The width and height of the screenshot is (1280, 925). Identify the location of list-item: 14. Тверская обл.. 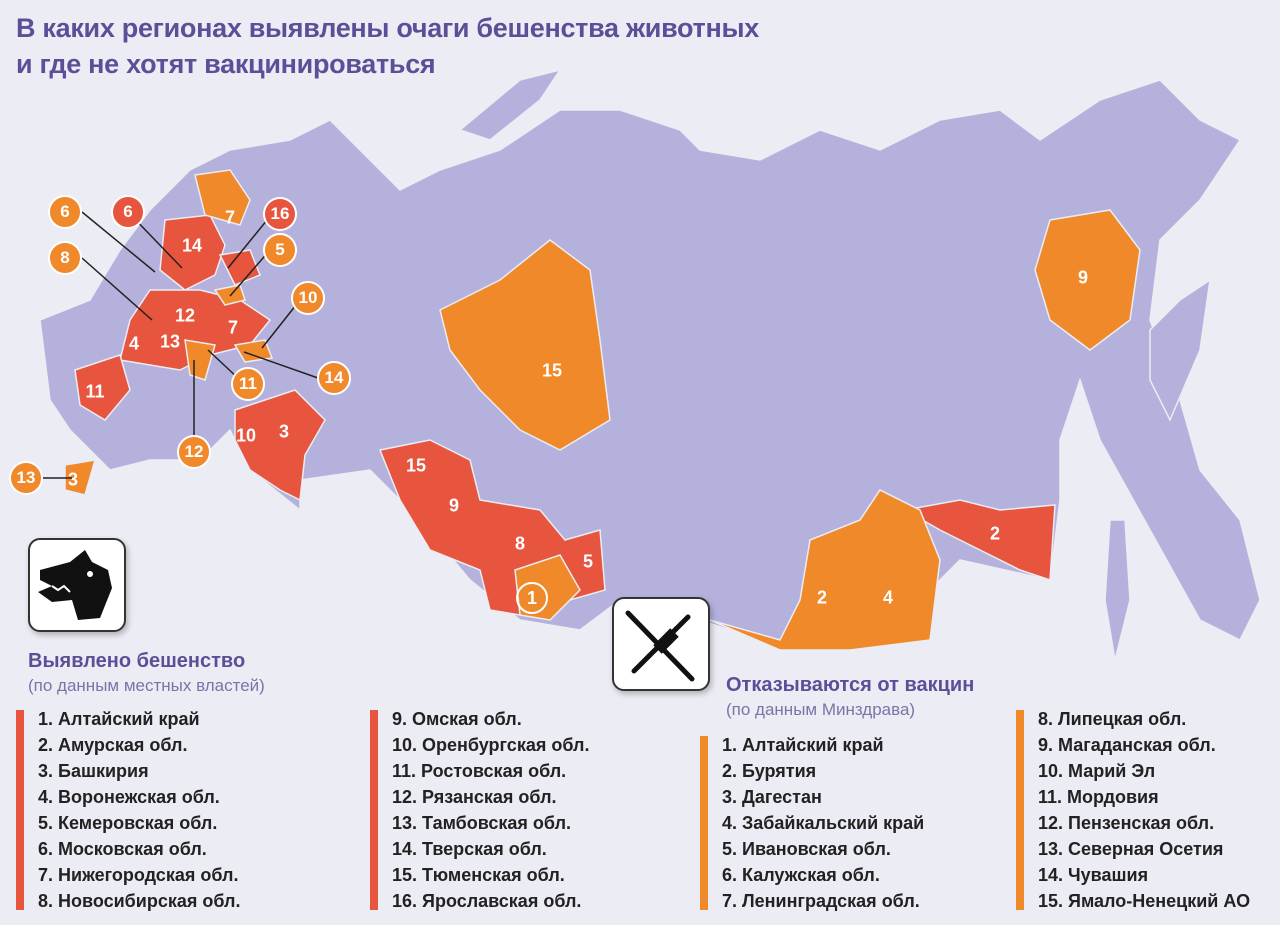
(469, 849).